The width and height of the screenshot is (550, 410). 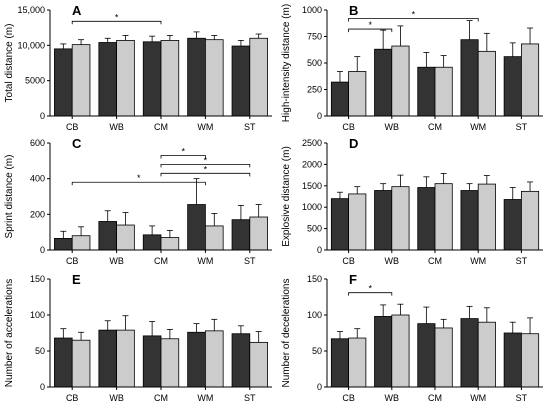 What do you see at coordinates (31, 45) in the screenshot?
I see `y-tick-label: 10,000` at bounding box center [31, 45].